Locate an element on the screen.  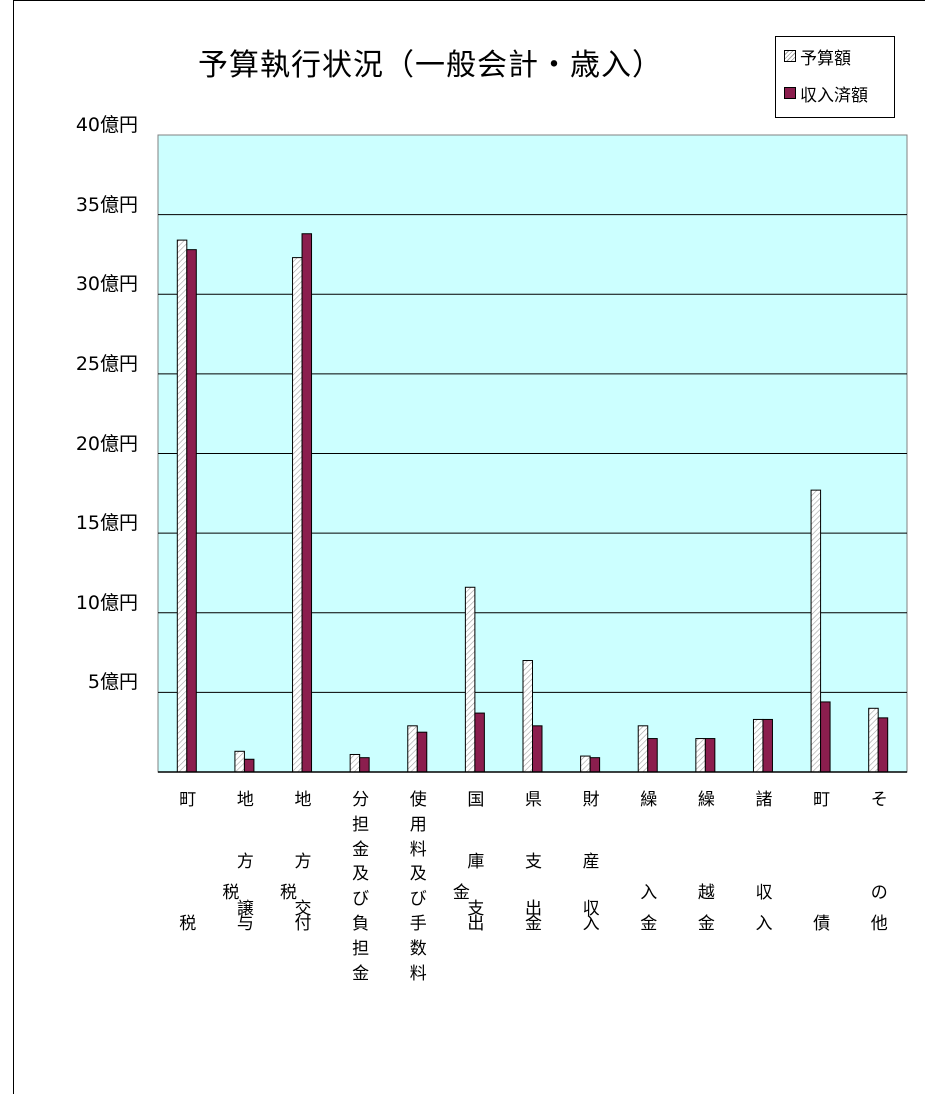
y-tick-label: 30億円 is located at coordinates (106, 284).